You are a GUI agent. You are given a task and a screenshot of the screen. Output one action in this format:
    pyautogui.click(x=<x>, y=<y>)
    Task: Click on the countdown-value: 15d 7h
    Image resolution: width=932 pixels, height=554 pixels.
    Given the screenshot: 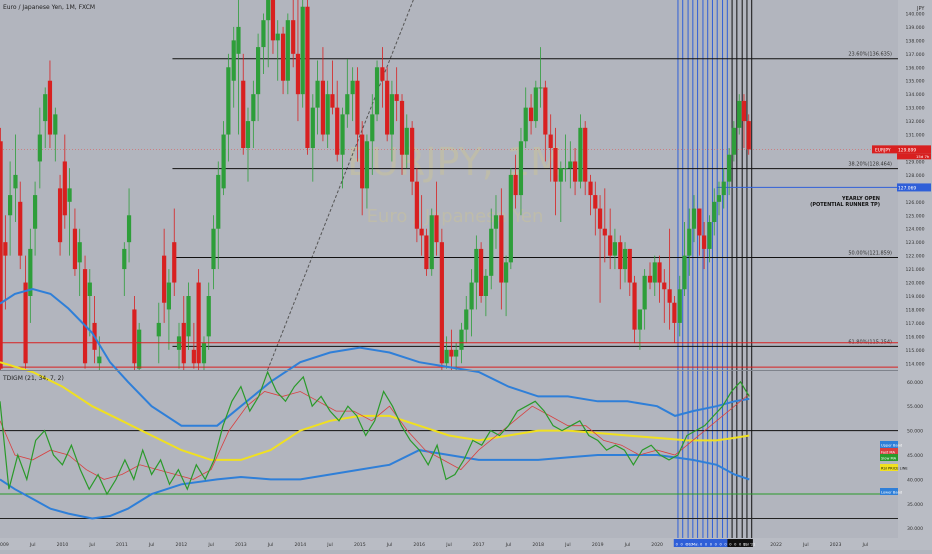 What is the action you would take?
    pyautogui.click(x=923, y=156)
    